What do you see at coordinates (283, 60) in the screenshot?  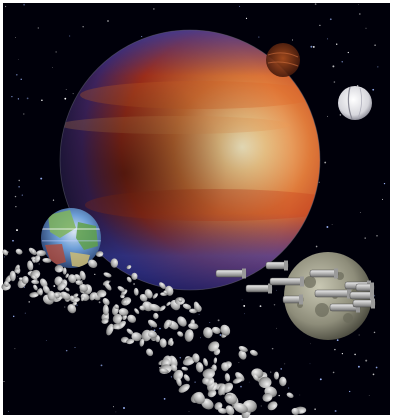 I see `brown-planet` at bounding box center [283, 60].